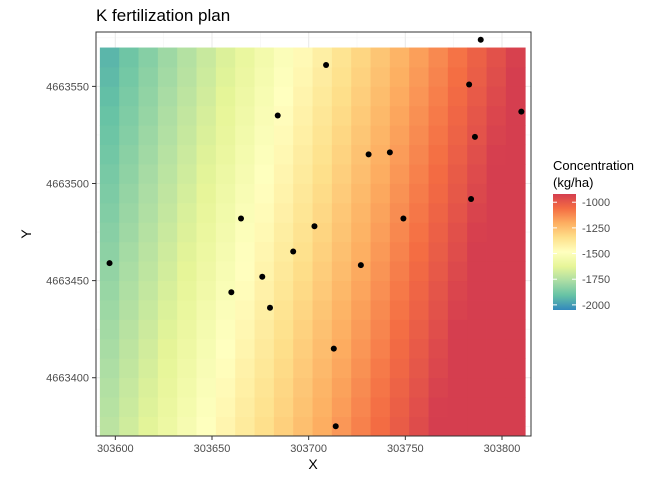  I want to click on x-tick-label: 303650, so click(212, 449).